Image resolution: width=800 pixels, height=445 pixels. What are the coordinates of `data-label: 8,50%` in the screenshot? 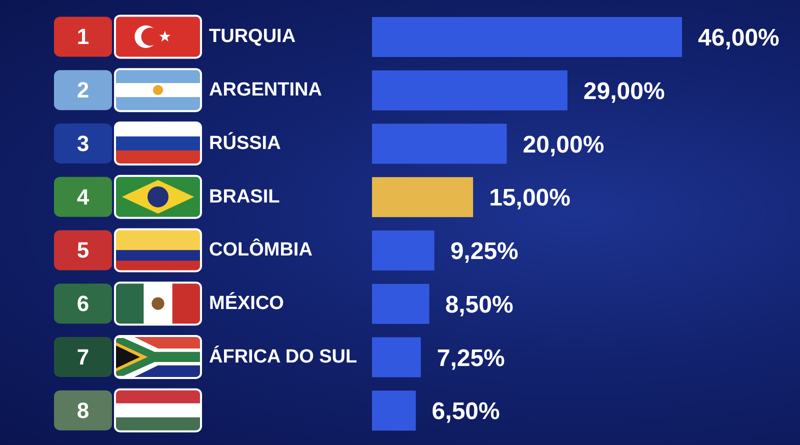 It's located at (479, 304).